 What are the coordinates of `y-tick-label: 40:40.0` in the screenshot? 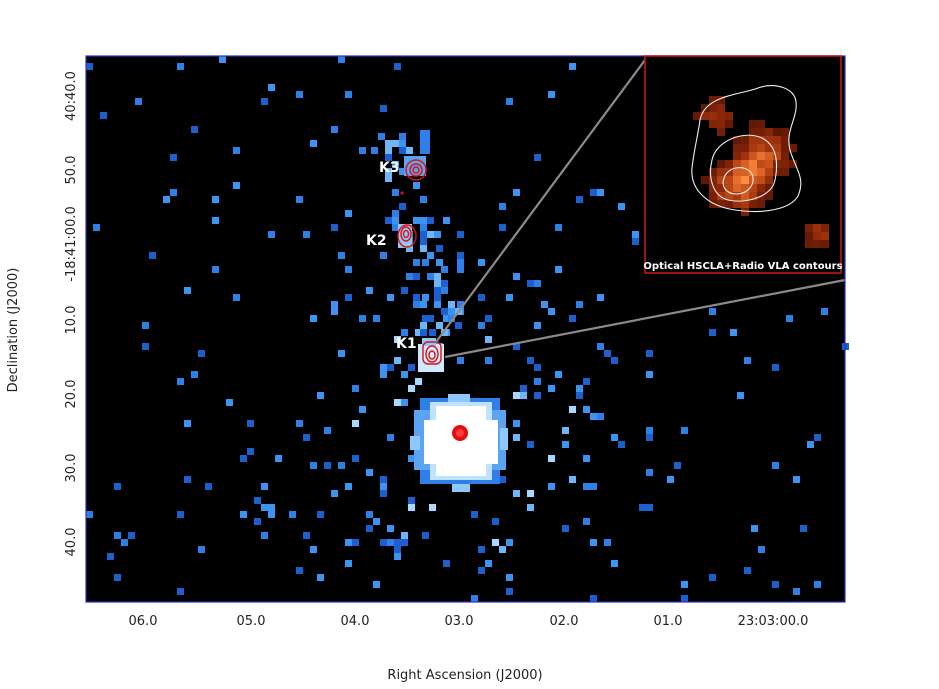 It's located at (71, 96).